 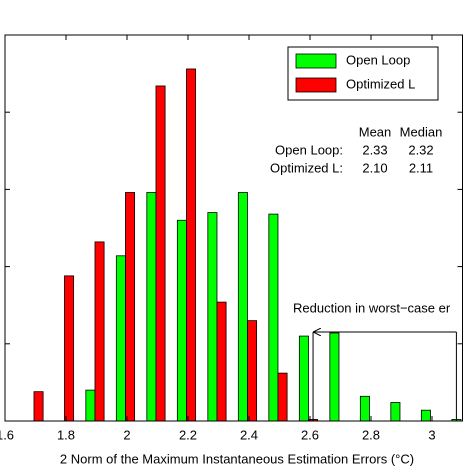 I want to click on stats-header: Mean, so click(x=375, y=131).